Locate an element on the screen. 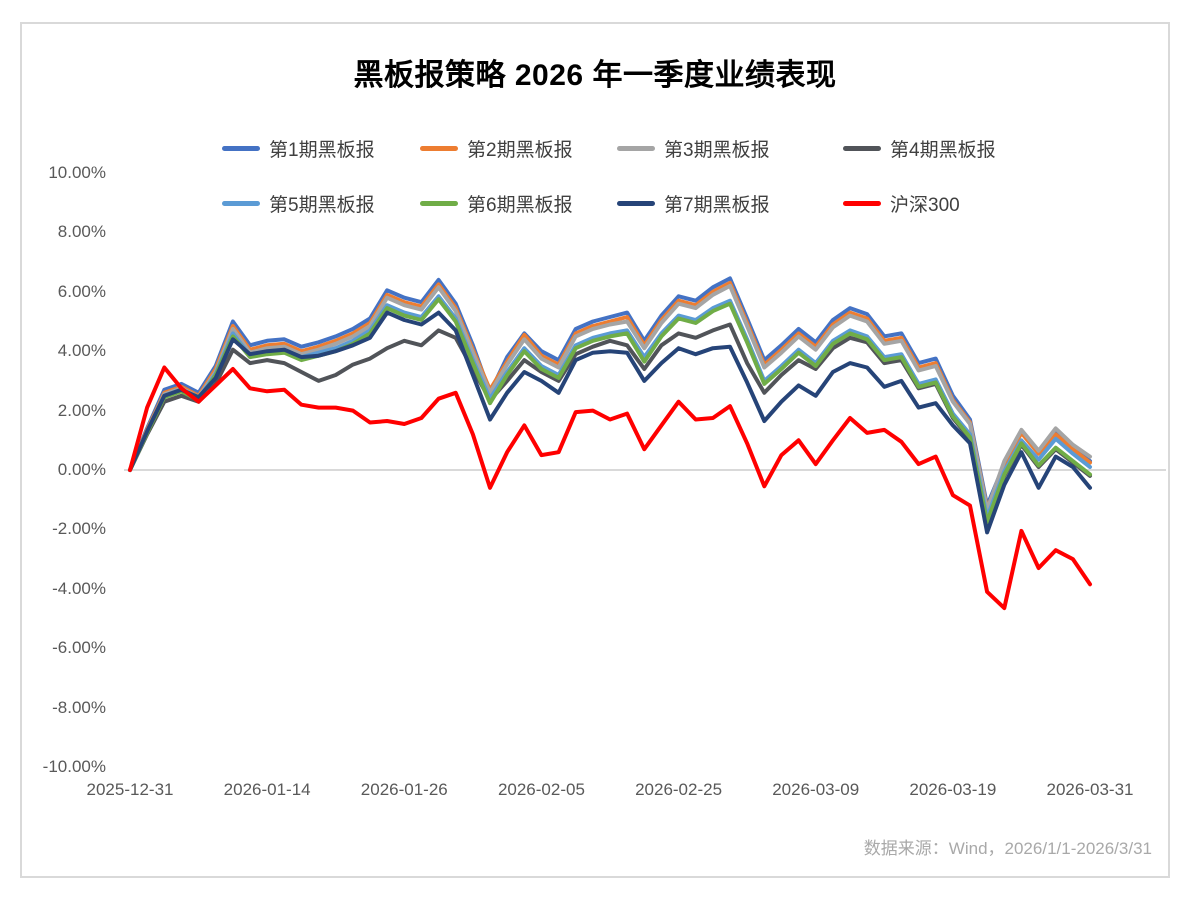 This screenshot has height=900, width=1190. legend-item-7: 第7期黑板报 is located at coordinates (693, 203).